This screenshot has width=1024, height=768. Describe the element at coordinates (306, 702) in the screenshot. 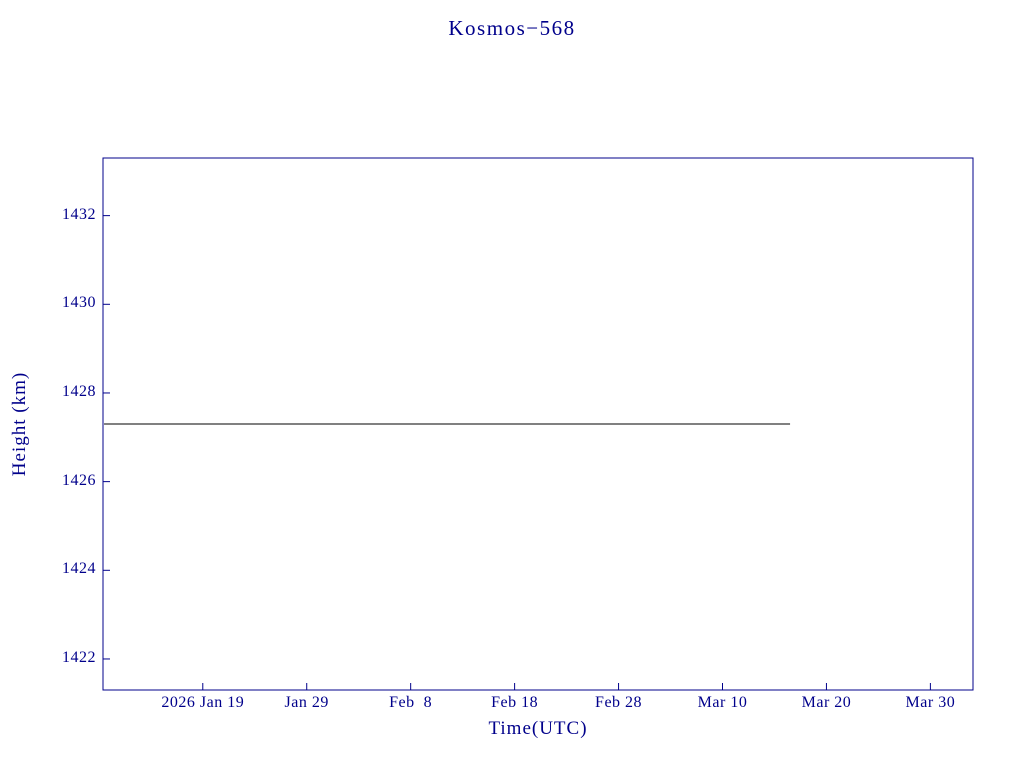

I see `x-tick-label: Jan 29` at that location.